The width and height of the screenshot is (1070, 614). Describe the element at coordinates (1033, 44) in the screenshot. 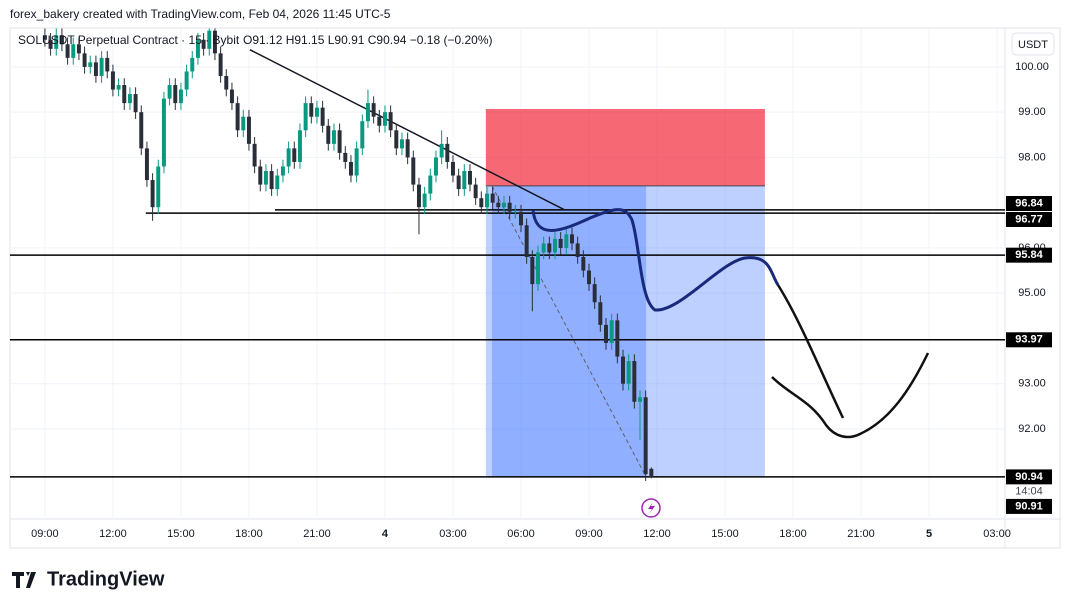

I see `currency-box` at that location.